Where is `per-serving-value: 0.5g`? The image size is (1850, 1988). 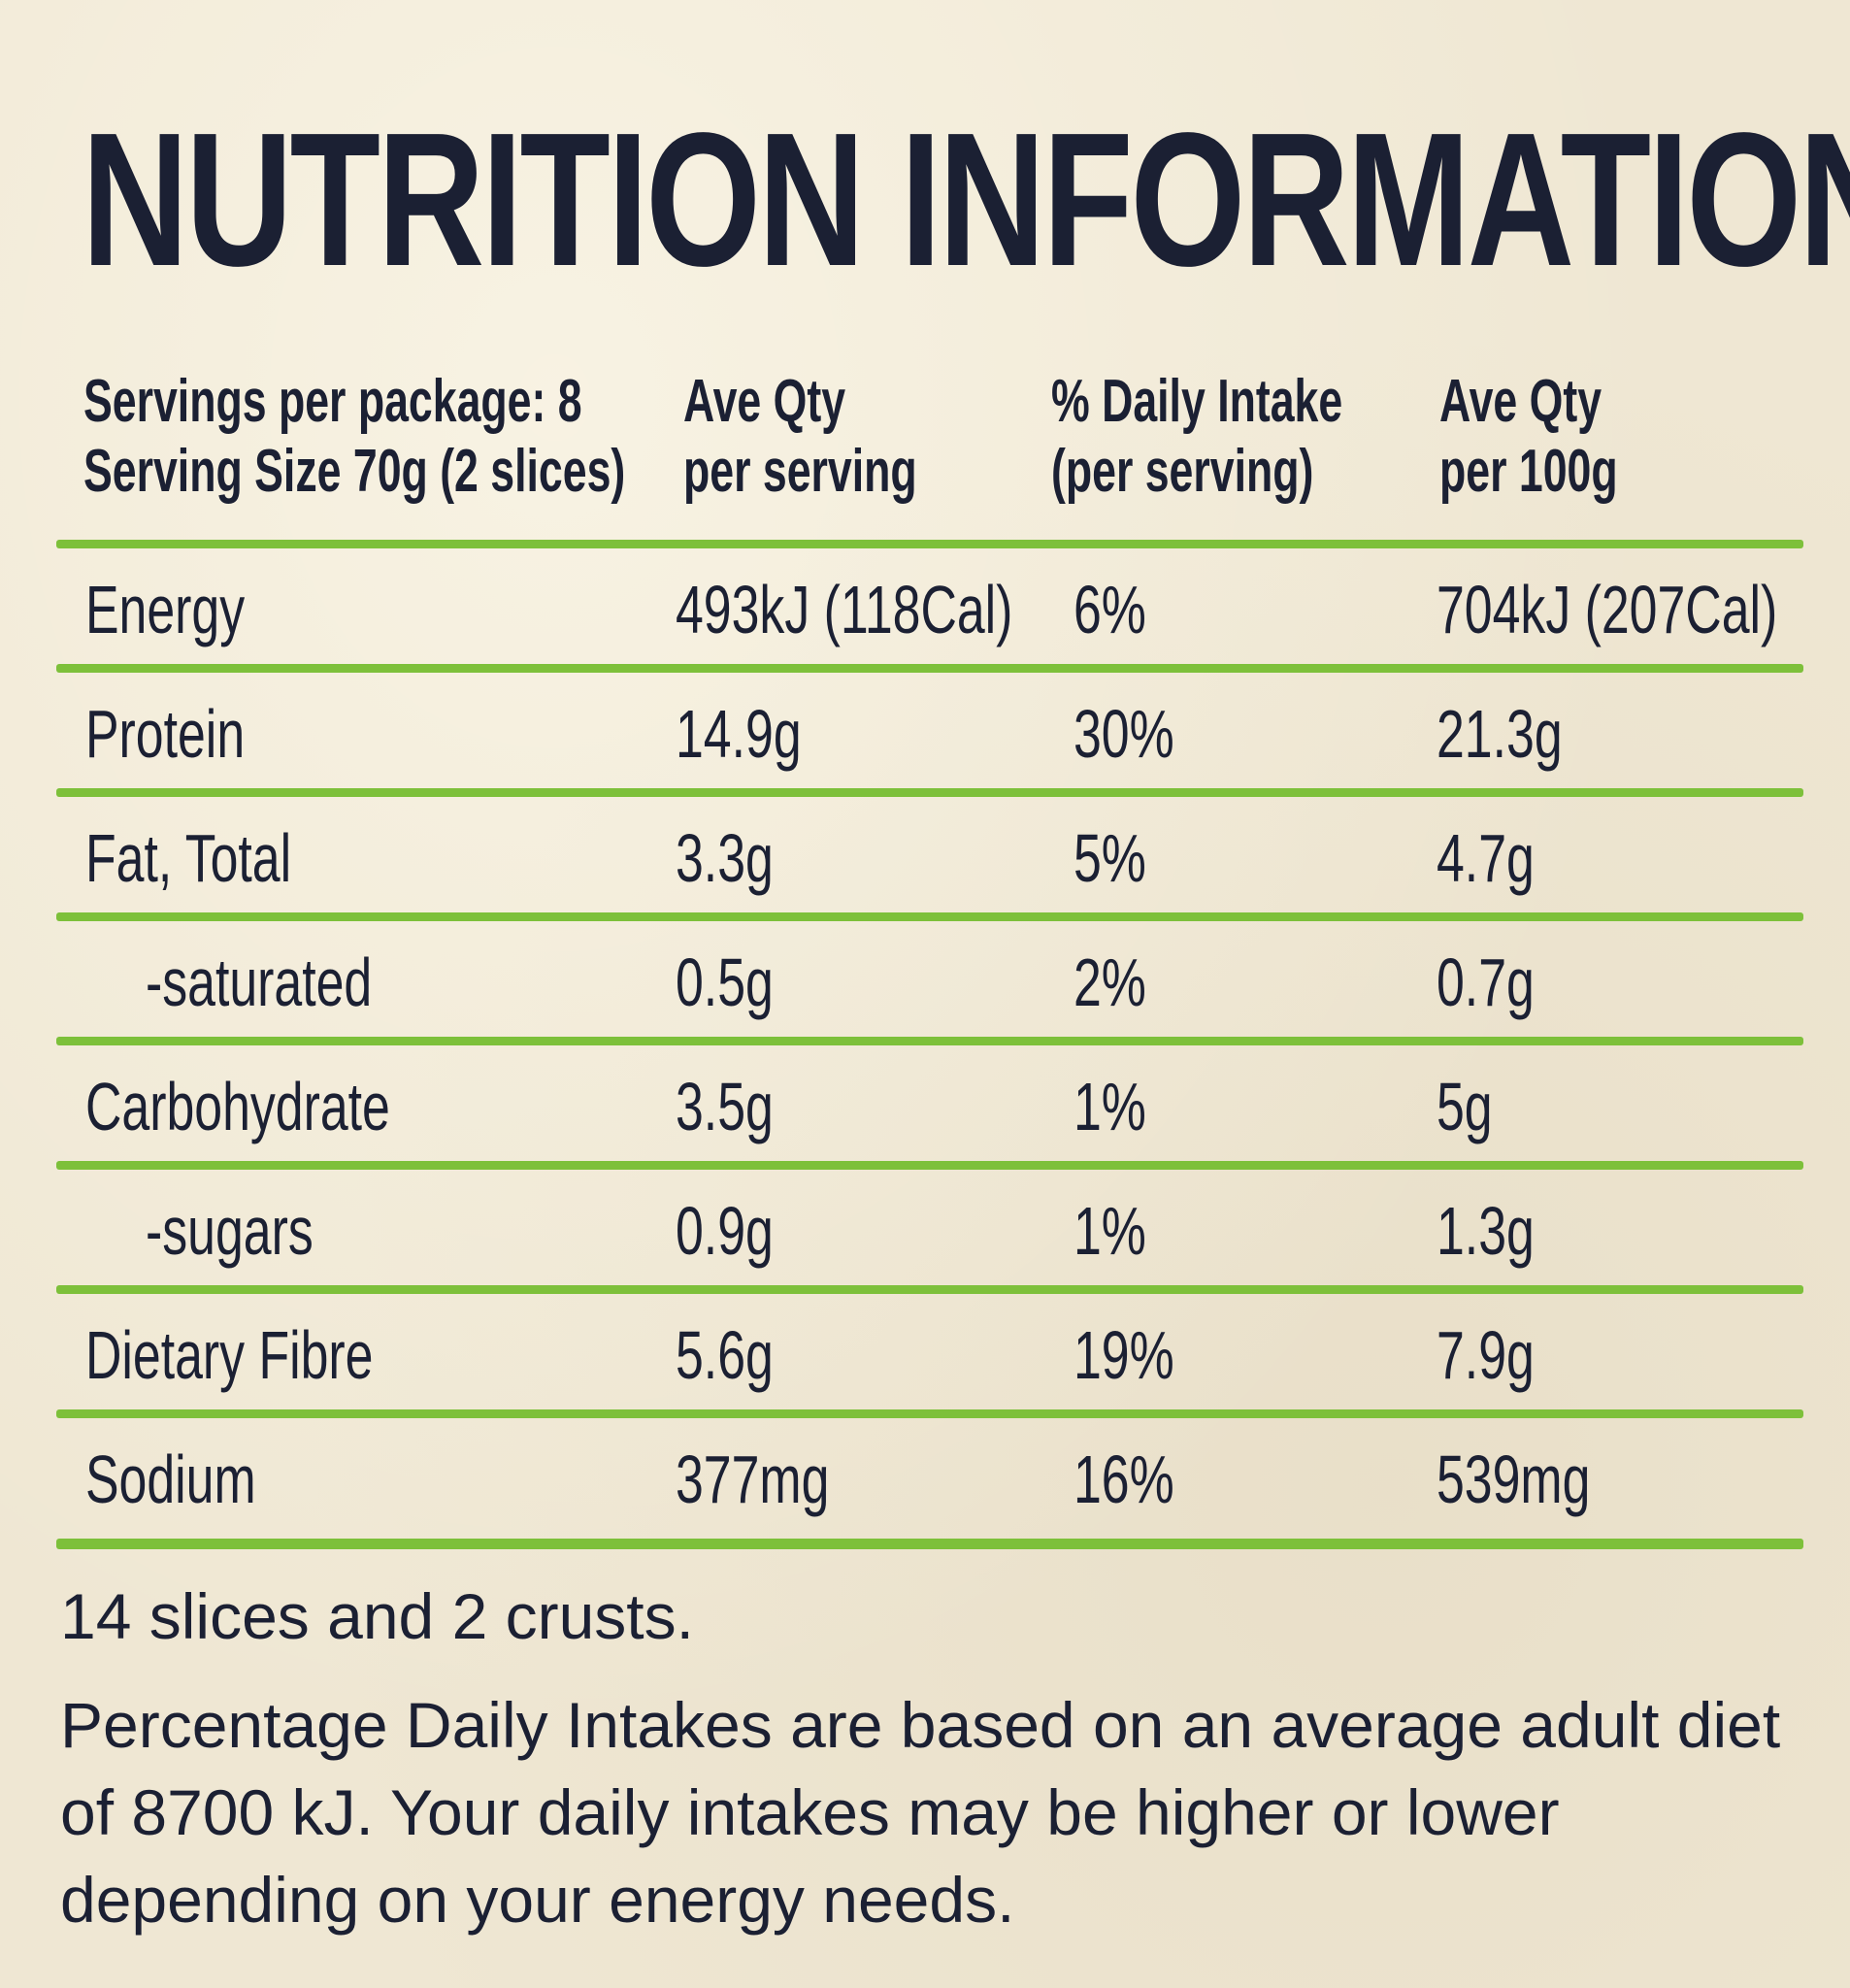
per-serving-value: 0.5g is located at coordinates (725, 982).